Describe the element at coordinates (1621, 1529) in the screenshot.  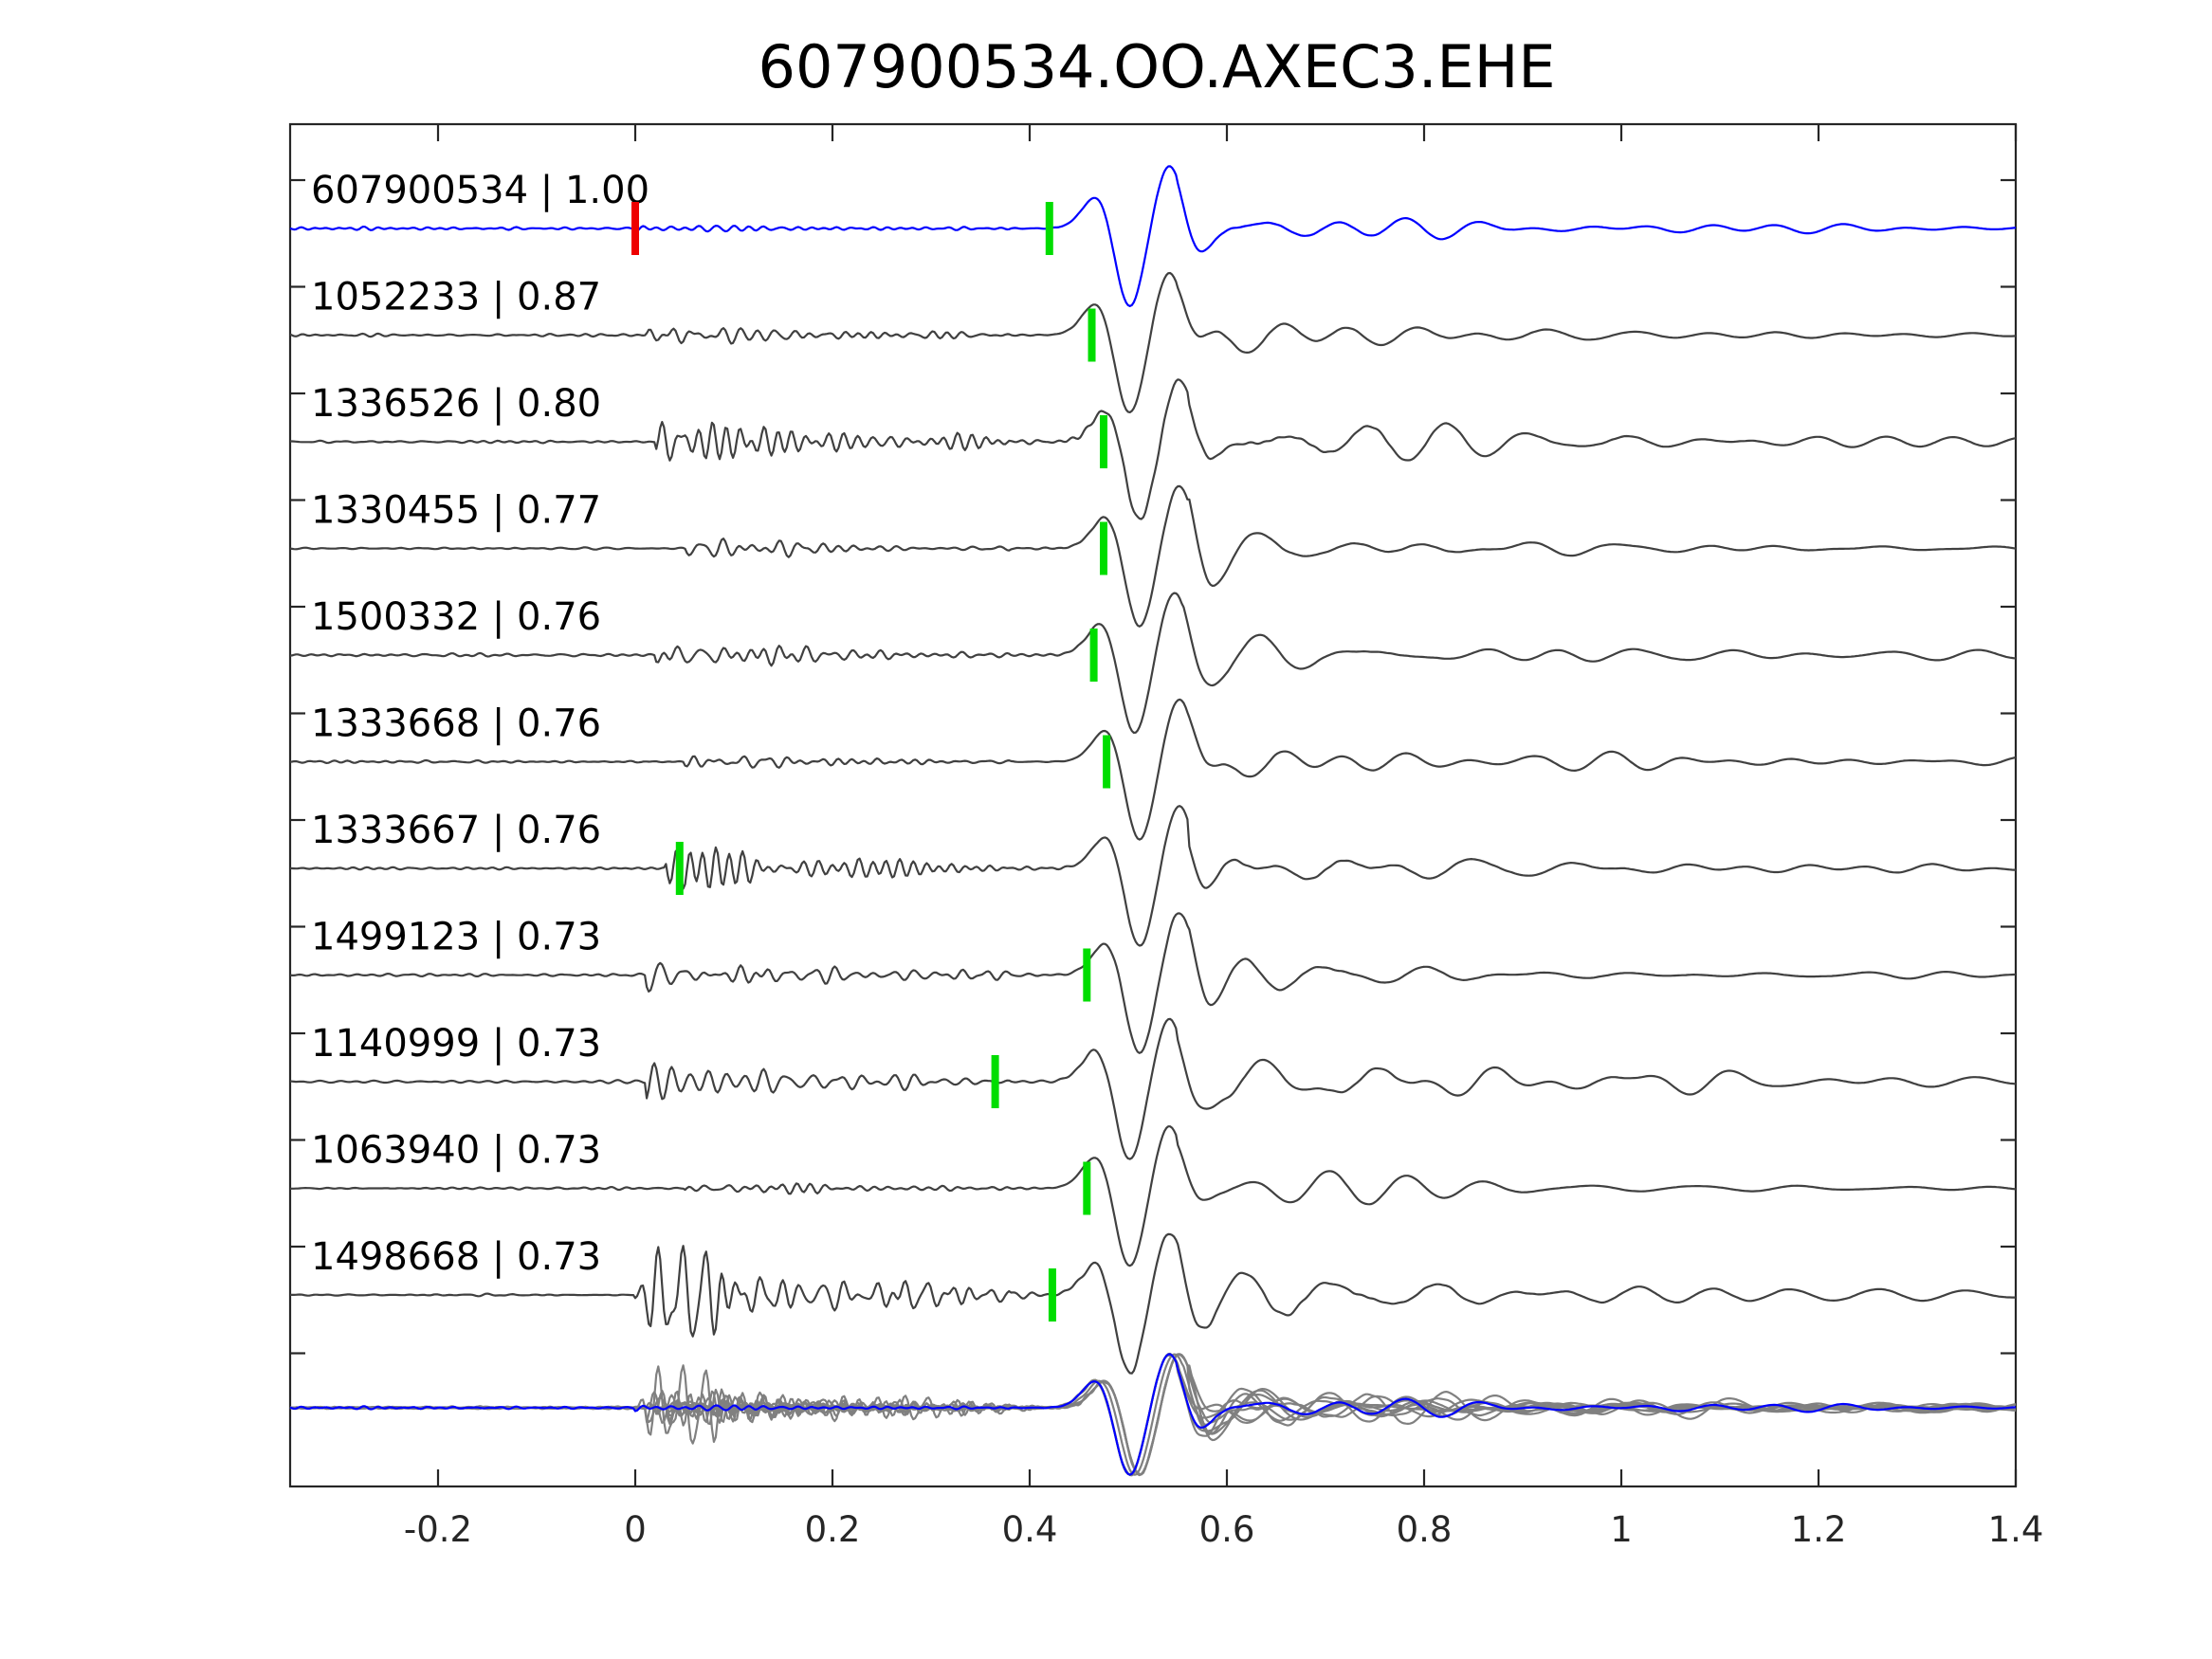
I see `x-tick-label: 1` at that location.